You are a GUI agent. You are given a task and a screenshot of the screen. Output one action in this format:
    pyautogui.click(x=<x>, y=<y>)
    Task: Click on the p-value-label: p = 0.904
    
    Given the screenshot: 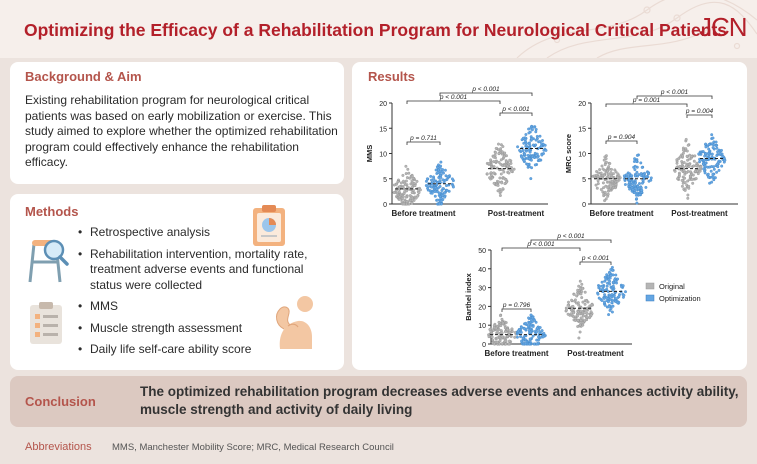 What is the action you would take?
    pyautogui.click(x=621, y=137)
    